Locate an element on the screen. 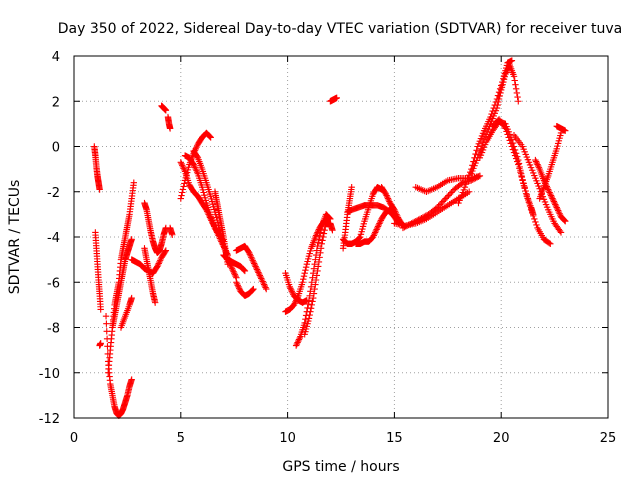 This screenshot has height=480, width=640. y-tick-label: 0 is located at coordinates (56, 148).